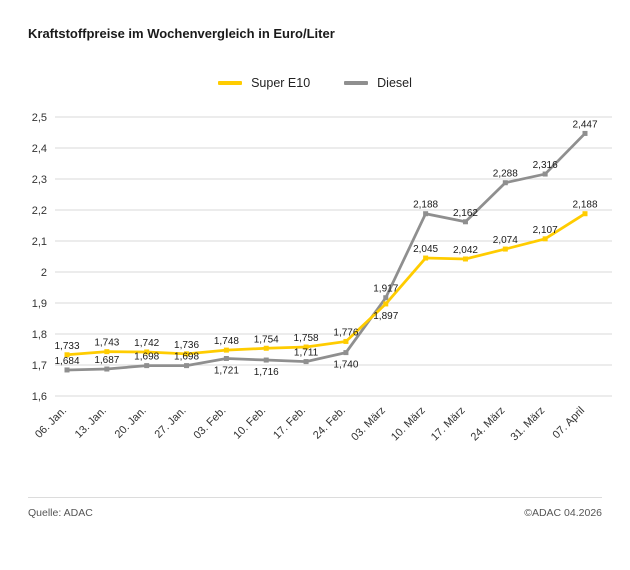 The width and height of the screenshot is (630, 570). What do you see at coordinates (563, 513) in the screenshot?
I see `copyright-text: ©ADAC 04.2026` at bounding box center [563, 513].